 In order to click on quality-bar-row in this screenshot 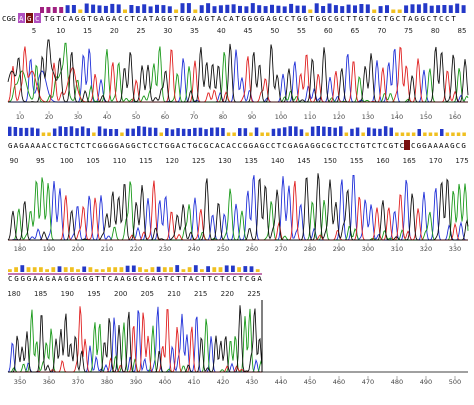, I will do `click(135, 270)`.